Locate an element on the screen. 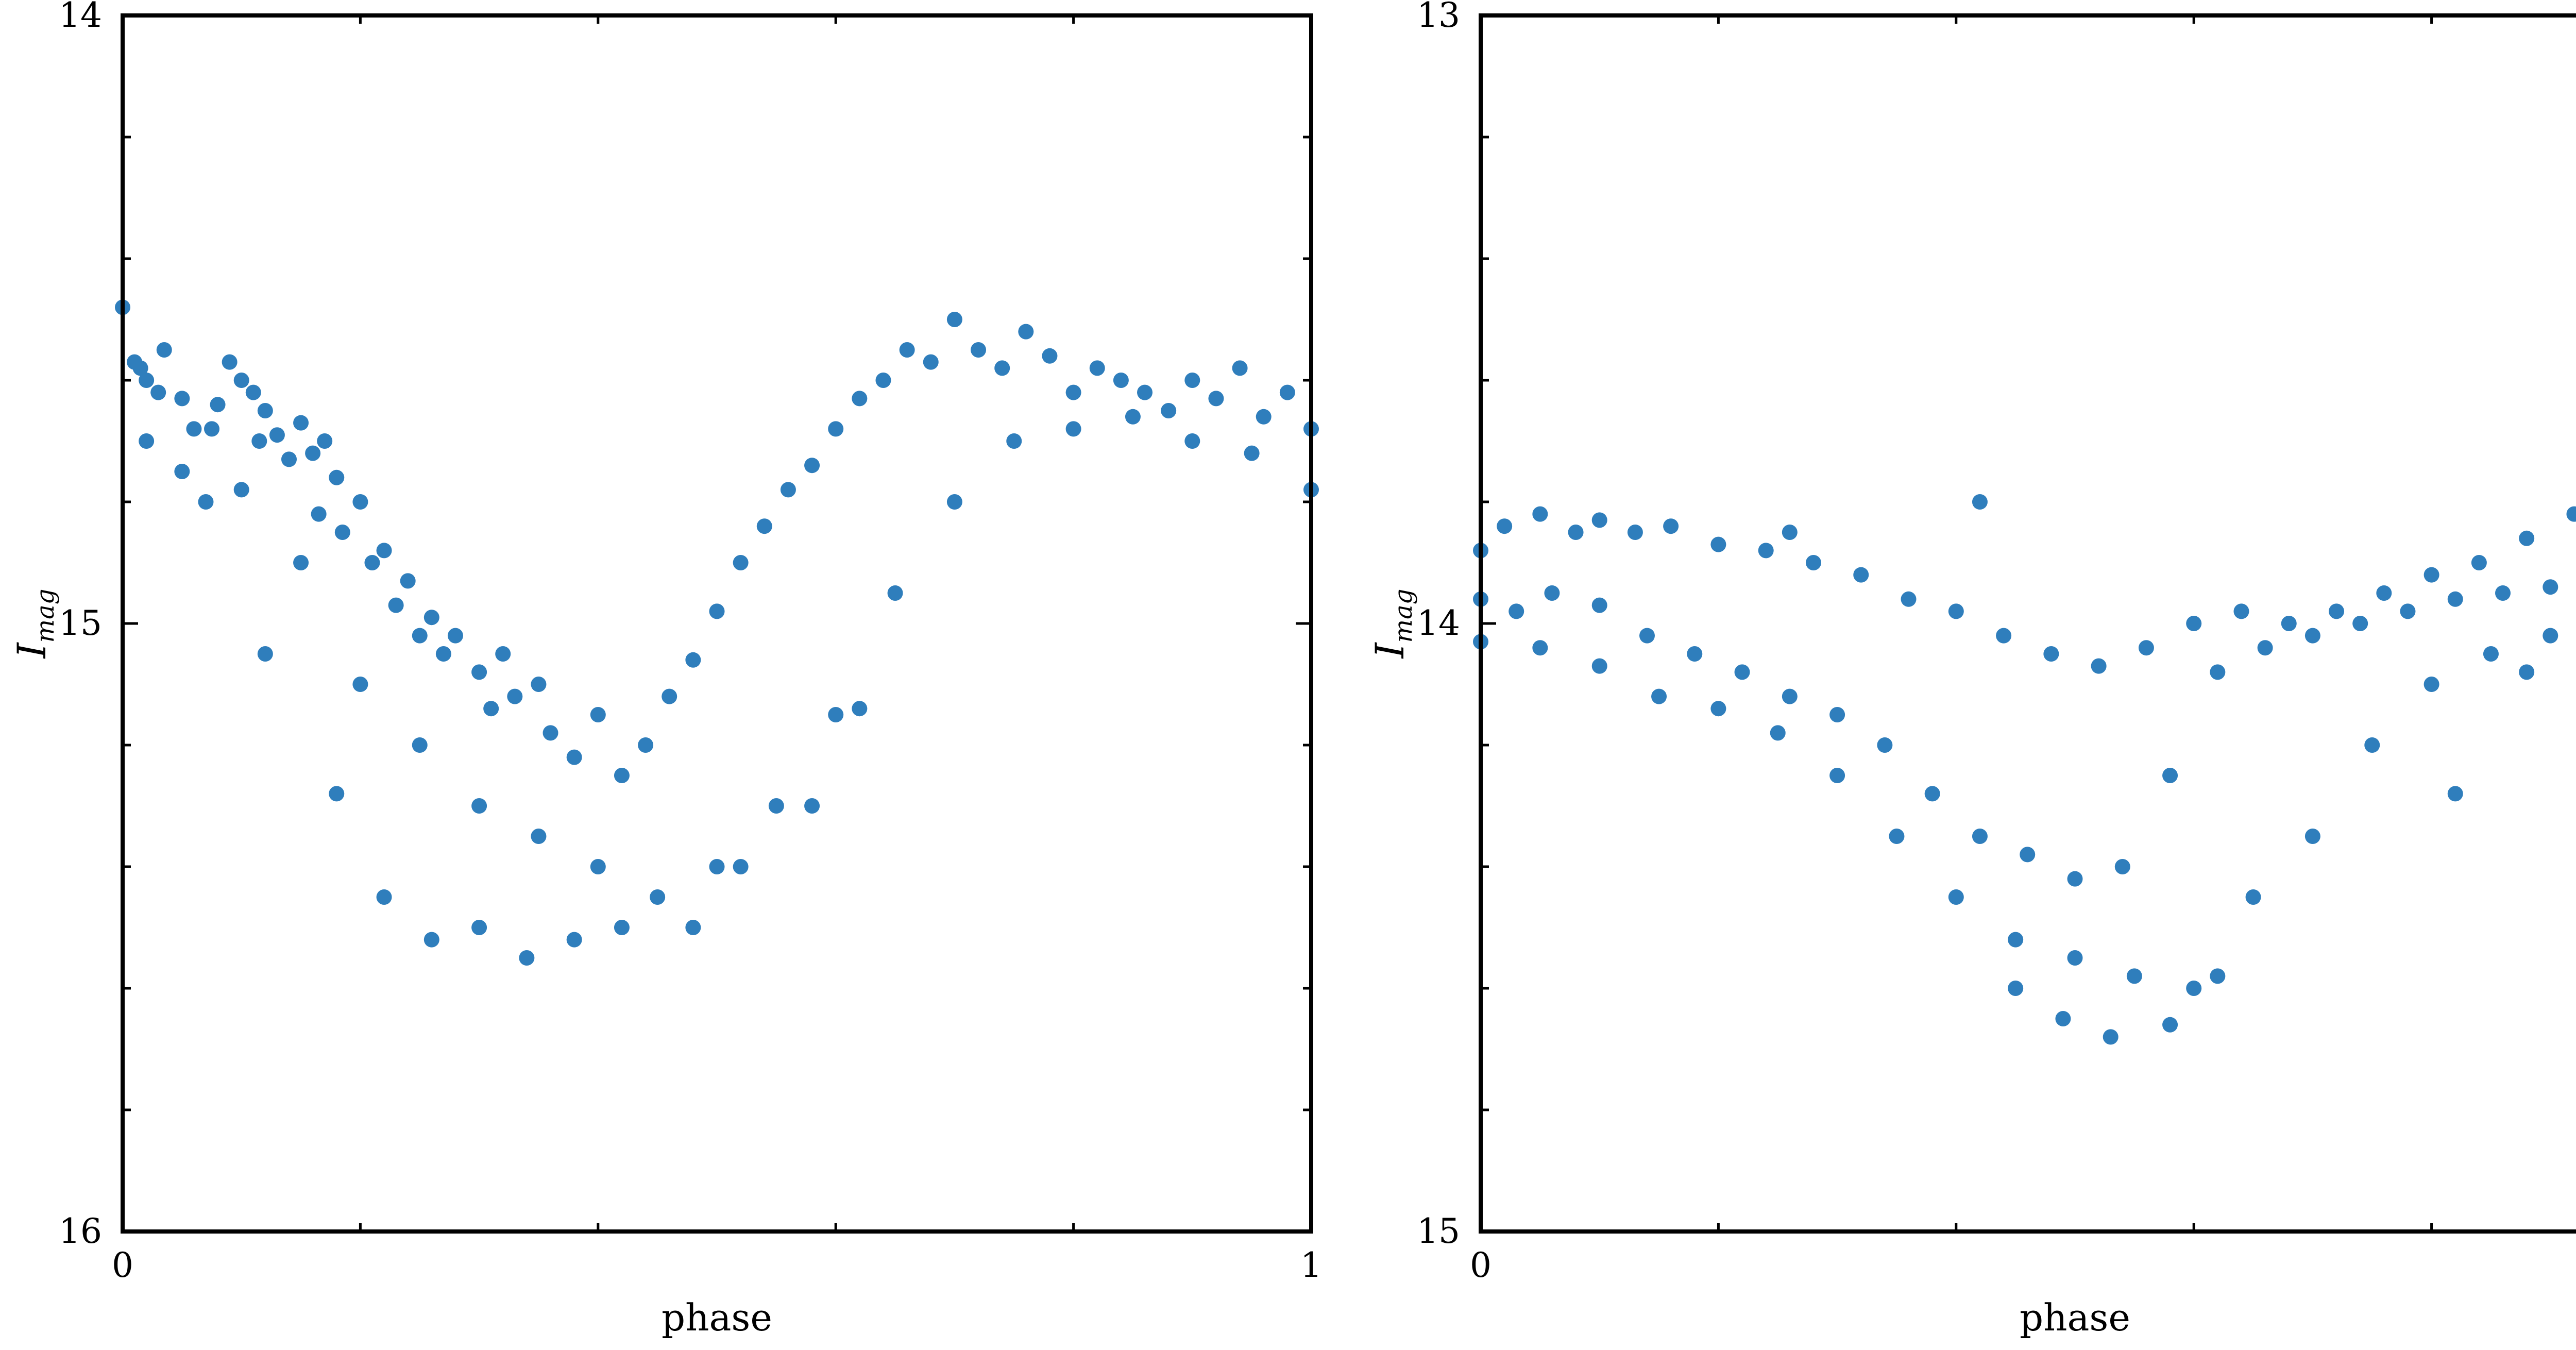  y-tick-label: 15 is located at coordinates (80, 623).